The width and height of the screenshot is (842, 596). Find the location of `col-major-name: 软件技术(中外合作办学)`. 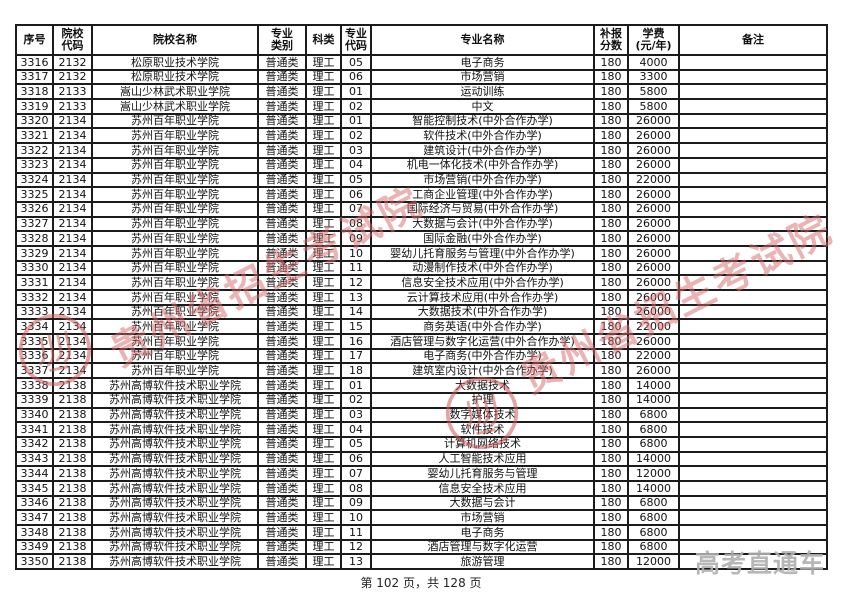

col-major-name: 软件技术(中外合作办学) is located at coordinates (482, 136).